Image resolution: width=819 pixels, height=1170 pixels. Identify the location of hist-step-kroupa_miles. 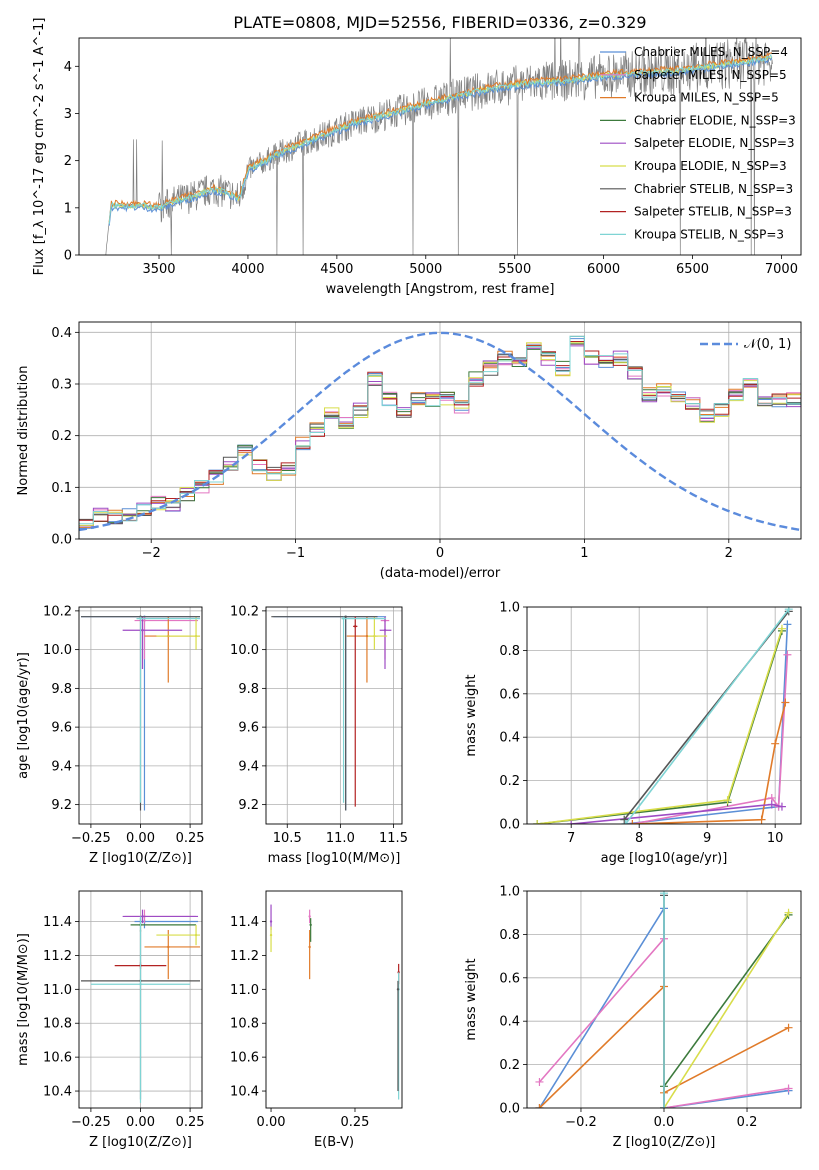
(440, 440).